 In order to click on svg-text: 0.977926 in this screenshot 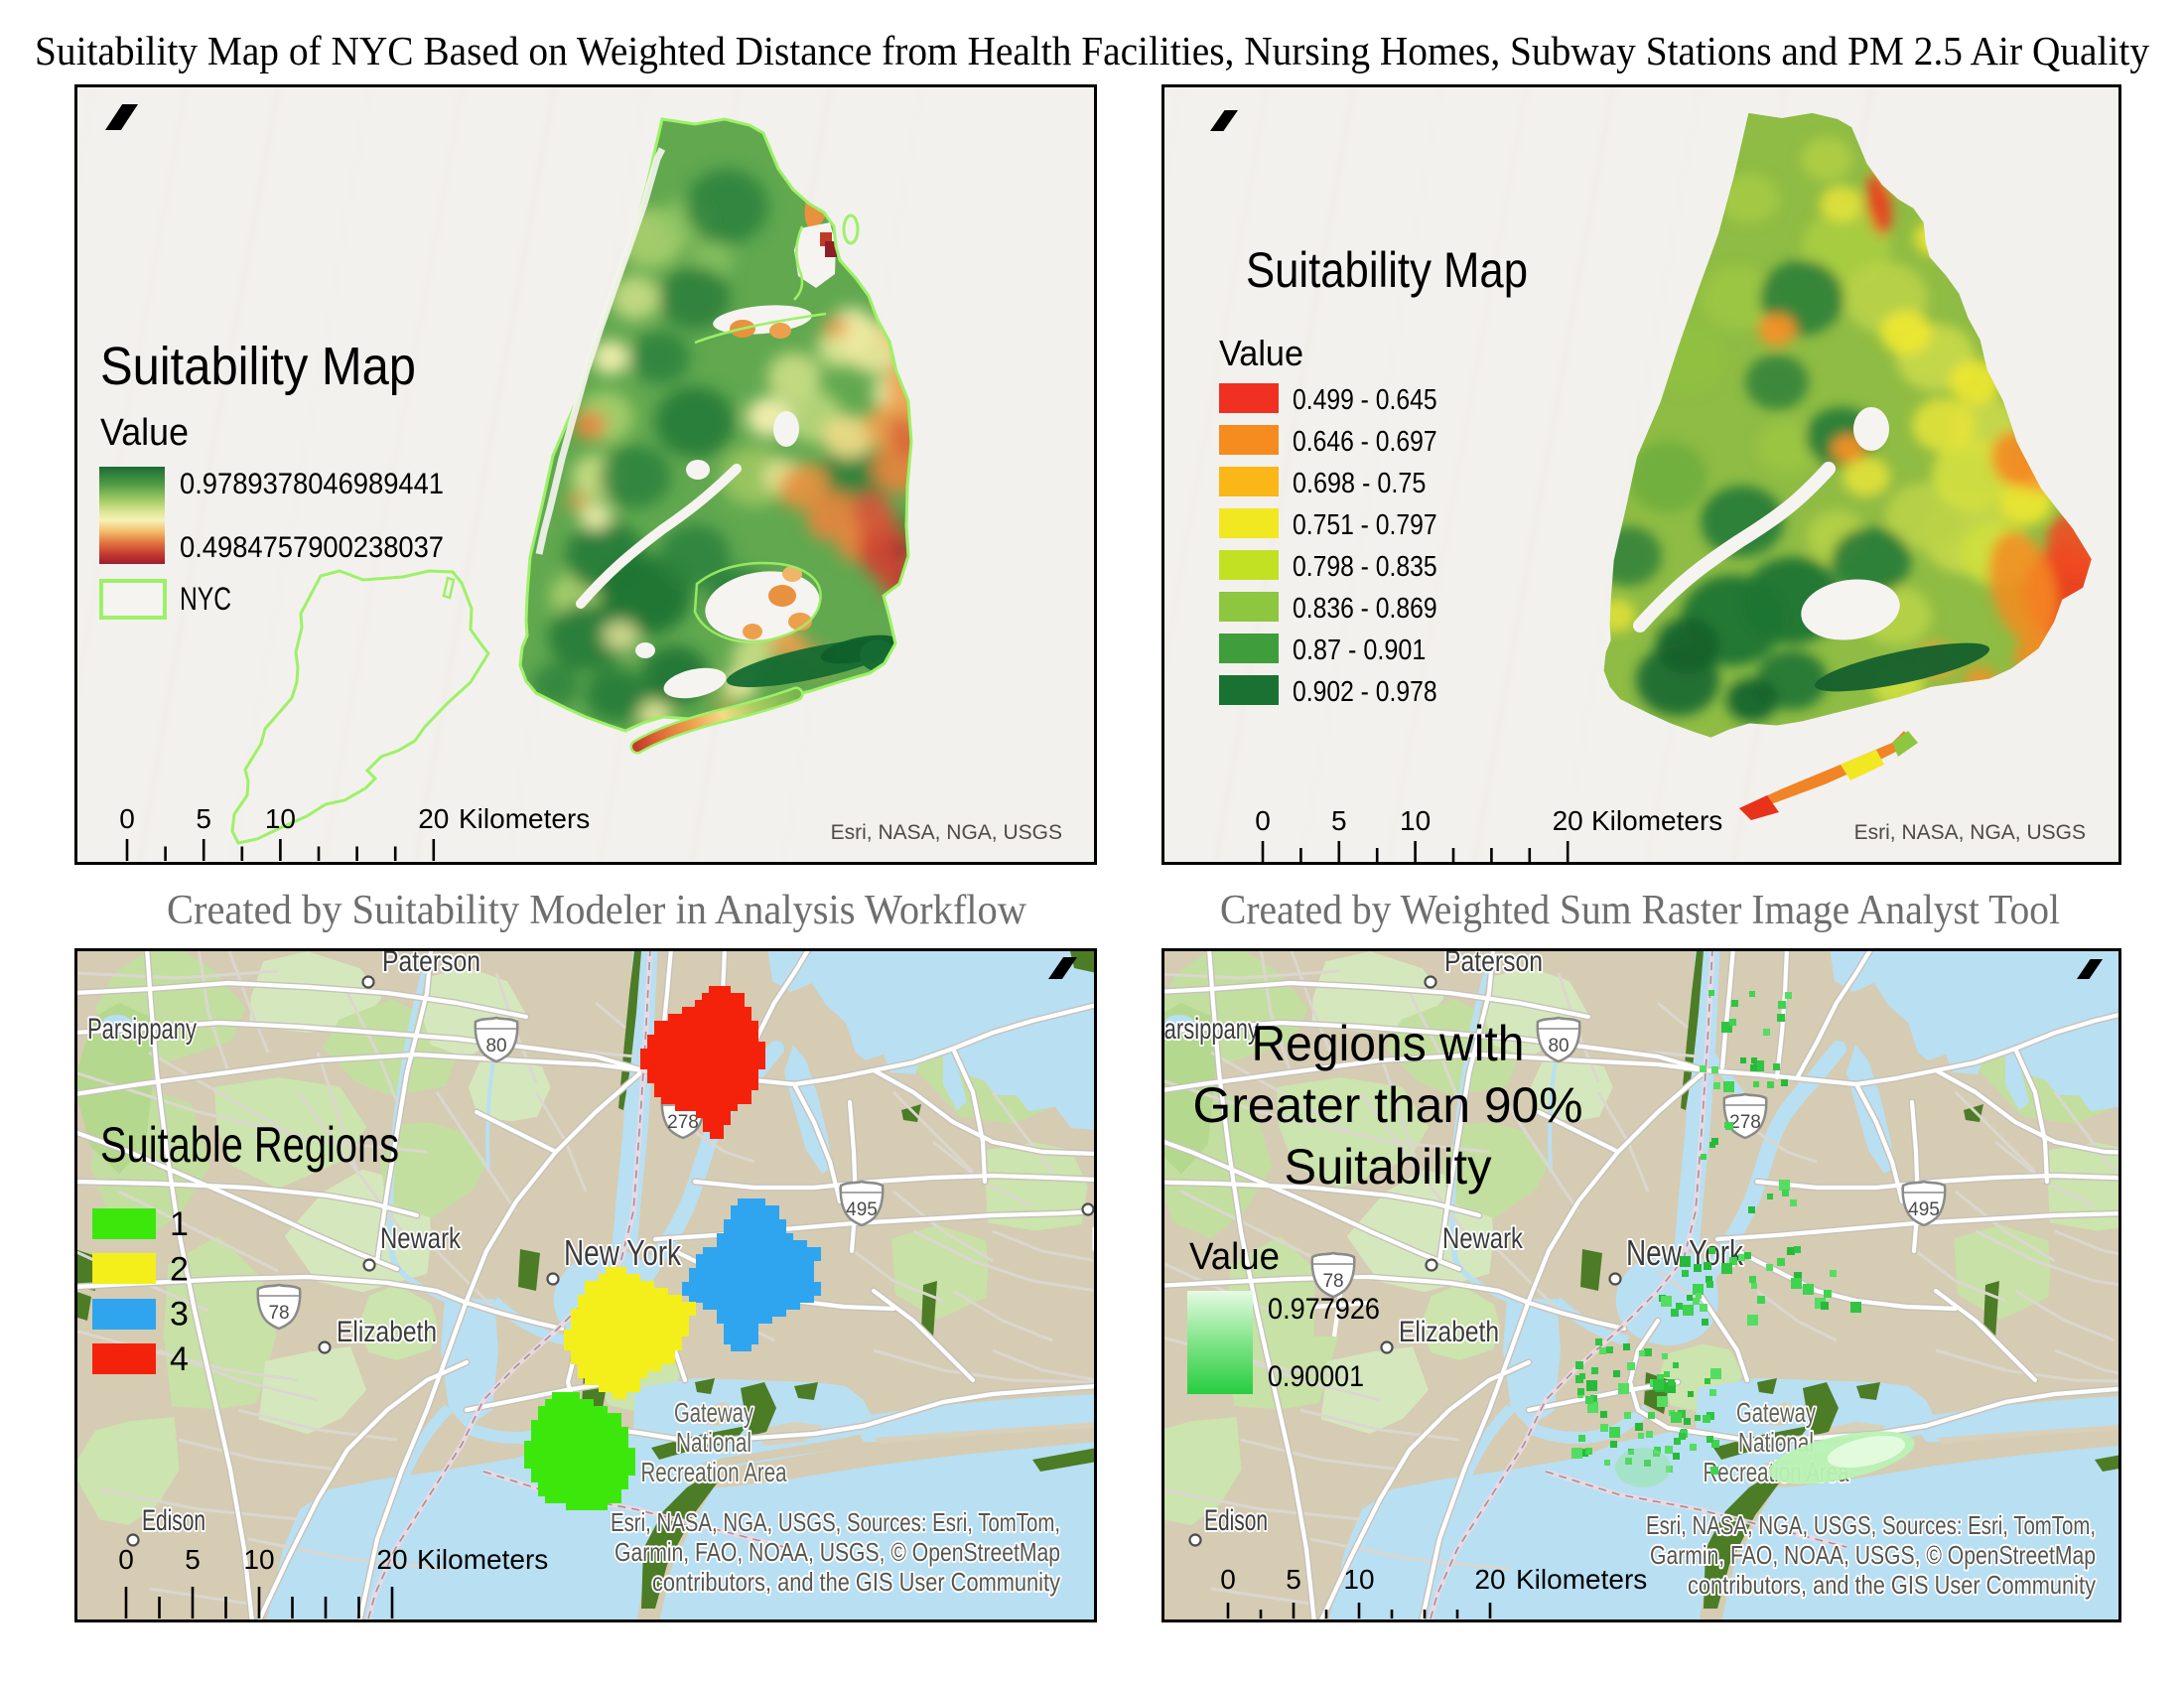, I will do `click(1324, 1309)`.